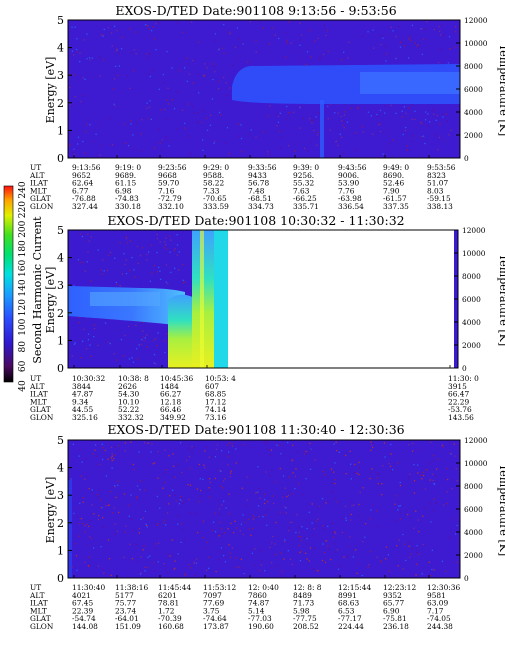 The width and height of the screenshot is (505, 649). What do you see at coordinates (439, 198) in the screenshot?
I see `panel-1-glat-value: -59.15` at bounding box center [439, 198].